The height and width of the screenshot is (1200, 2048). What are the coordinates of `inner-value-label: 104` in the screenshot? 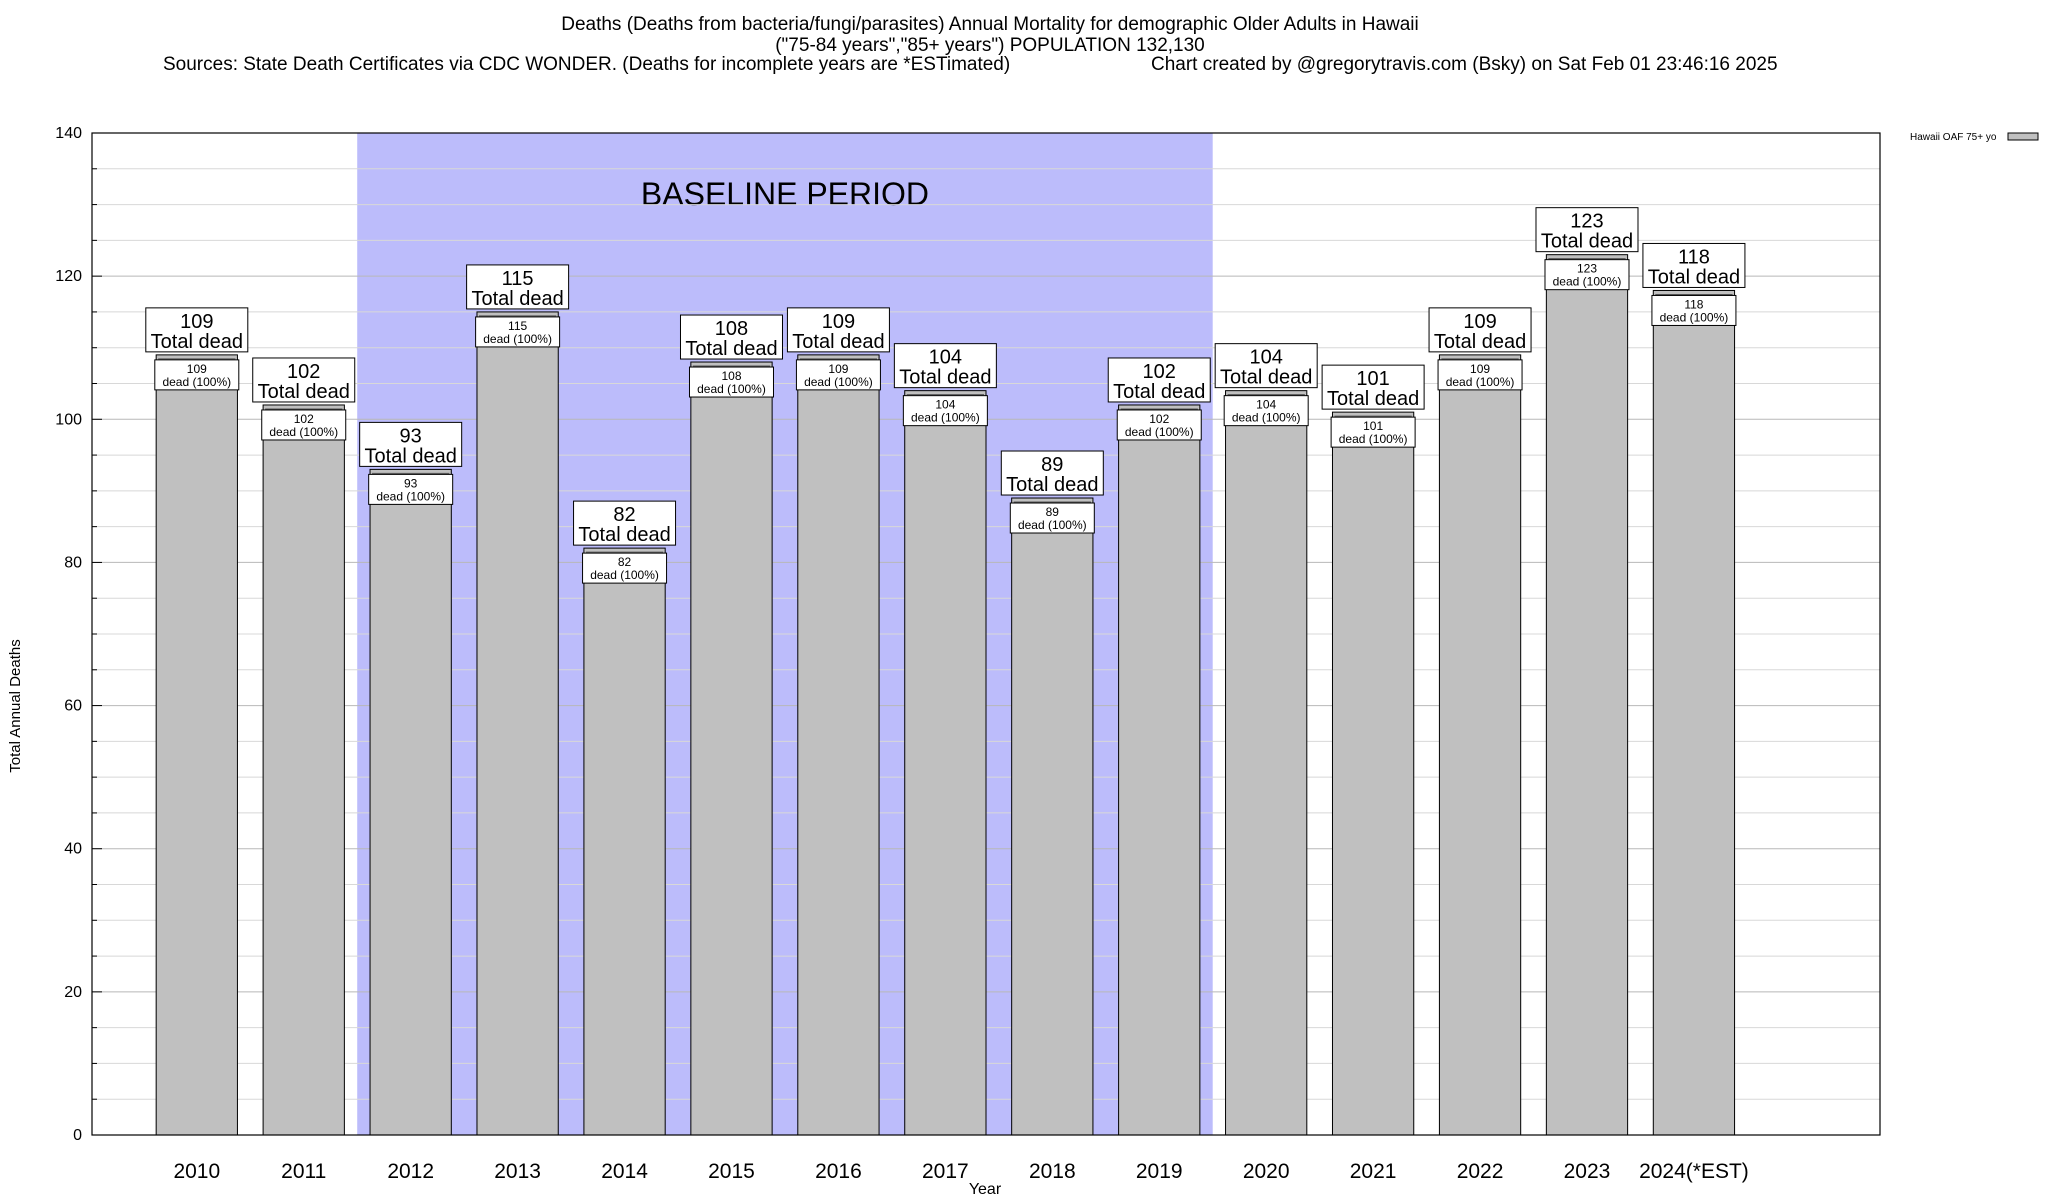 It's located at (1266, 405).